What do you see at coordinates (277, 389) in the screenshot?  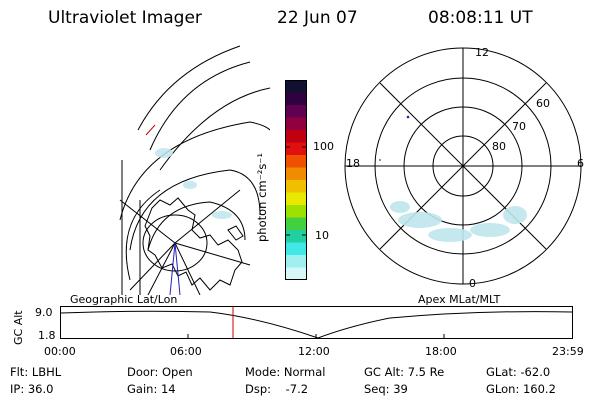 I see `dsp-label: Dsp: -7.2` at bounding box center [277, 389].